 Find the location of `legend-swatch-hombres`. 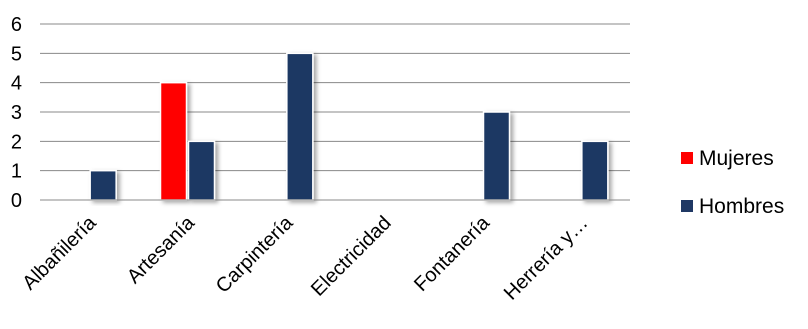

legend-swatch-hombres is located at coordinates (687, 206).